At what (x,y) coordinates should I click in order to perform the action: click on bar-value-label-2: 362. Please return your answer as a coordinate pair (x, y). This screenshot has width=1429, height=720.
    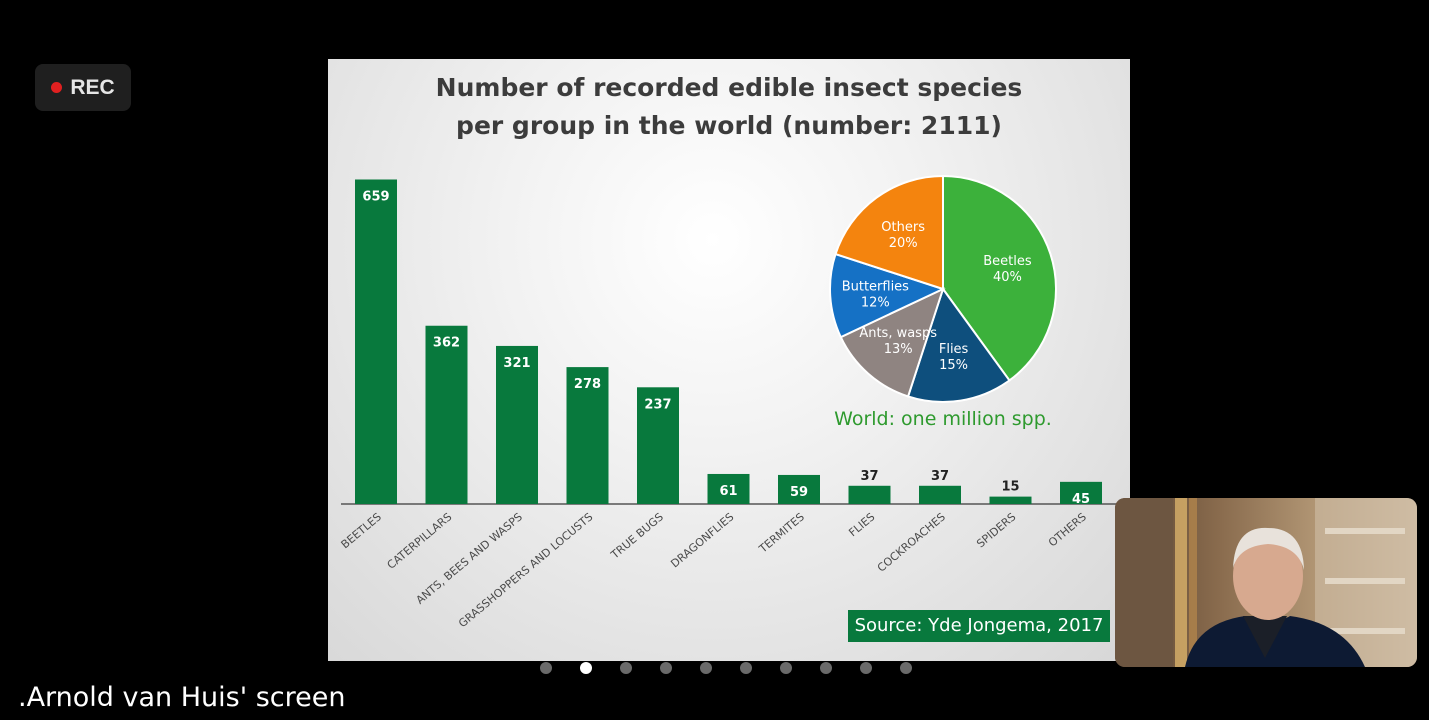
    Looking at the image, I should click on (446, 343).